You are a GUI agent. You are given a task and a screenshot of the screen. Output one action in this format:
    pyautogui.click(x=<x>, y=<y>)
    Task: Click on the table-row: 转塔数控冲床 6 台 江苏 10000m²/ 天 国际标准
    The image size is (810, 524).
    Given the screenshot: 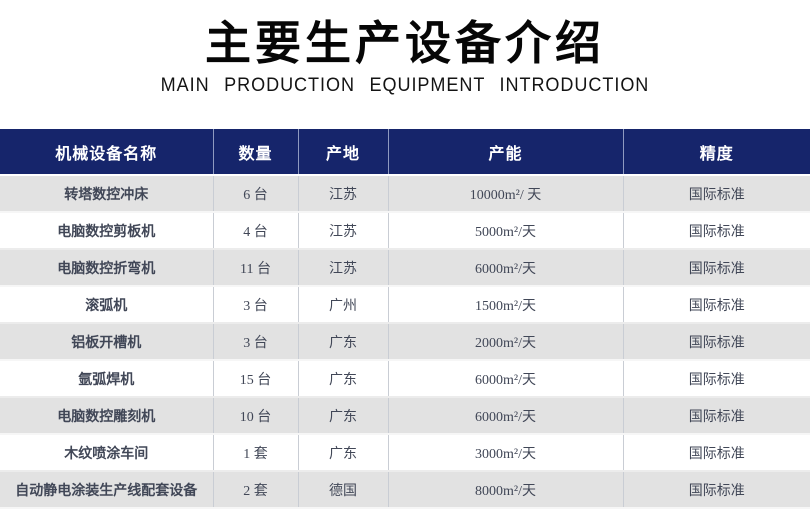 What is the action you would take?
    pyautogui.click(x=405, y=194)
    